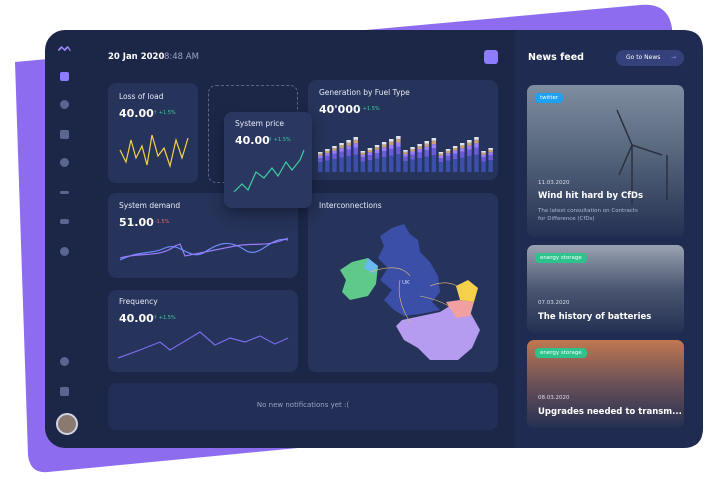  What do you see at coordinates (350, 205) in the screenshot?
I see `widget-title: Interconnections` at bounding box center [350, 205].